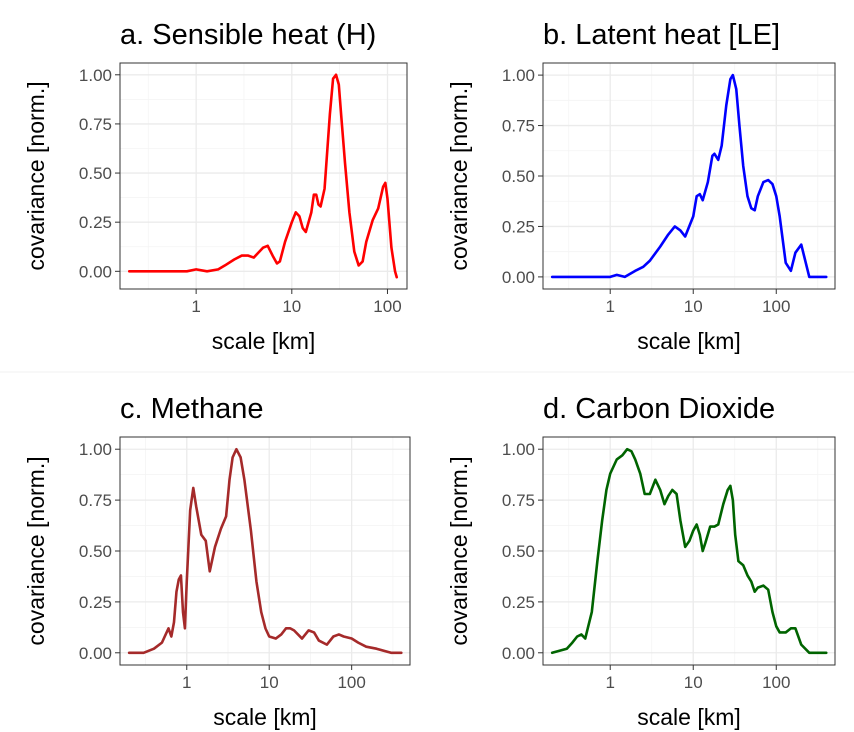 This screenshot has height=732, width=854. Describe the element at coordinates (659, 409) in the screenshot. I see `panel-title: d. Carbon Dioxide` at that location.